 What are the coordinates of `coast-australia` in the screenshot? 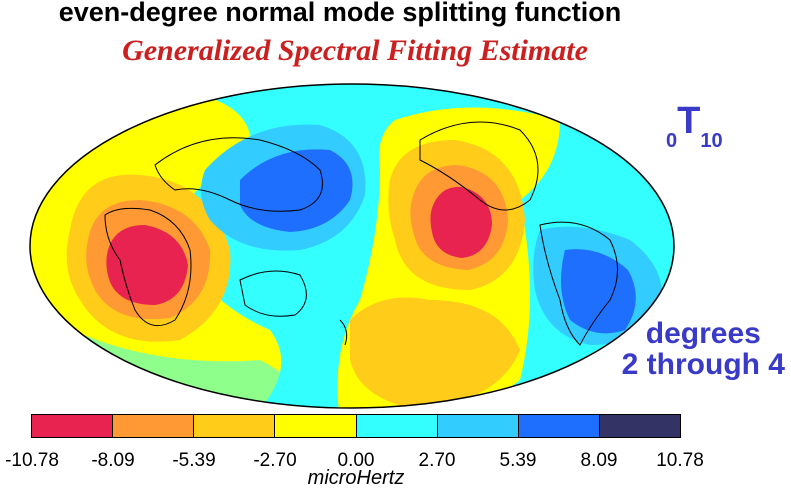 It's located at (273, 293).